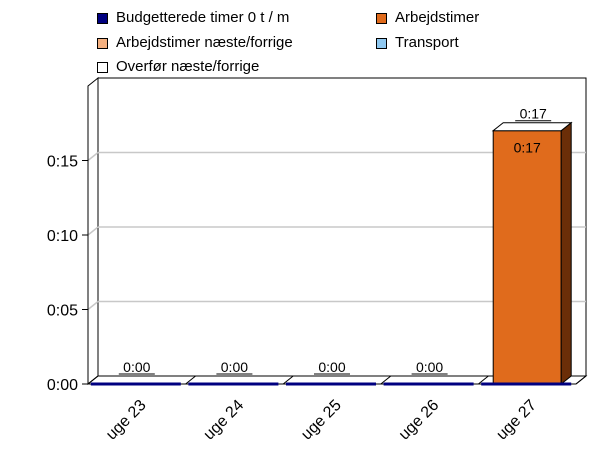 This screenshot has height=469, width=602. I want to click on x-tick-label-4: uge 27, so click(516, 420).